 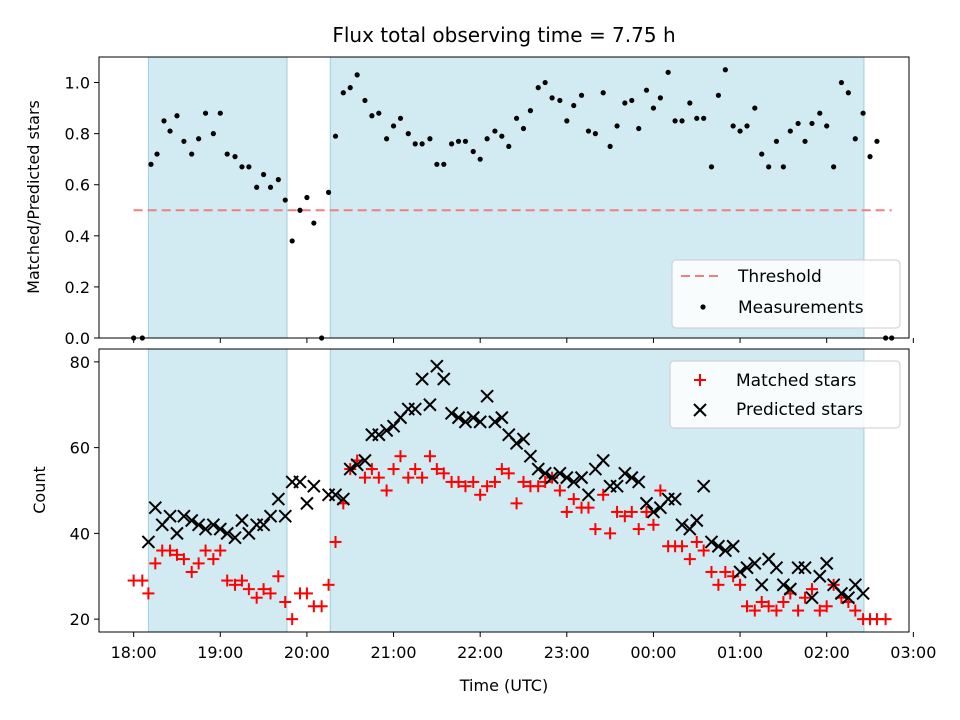 I want to click on top-y-tick-label: 0.4, so click(x=77, y=236).